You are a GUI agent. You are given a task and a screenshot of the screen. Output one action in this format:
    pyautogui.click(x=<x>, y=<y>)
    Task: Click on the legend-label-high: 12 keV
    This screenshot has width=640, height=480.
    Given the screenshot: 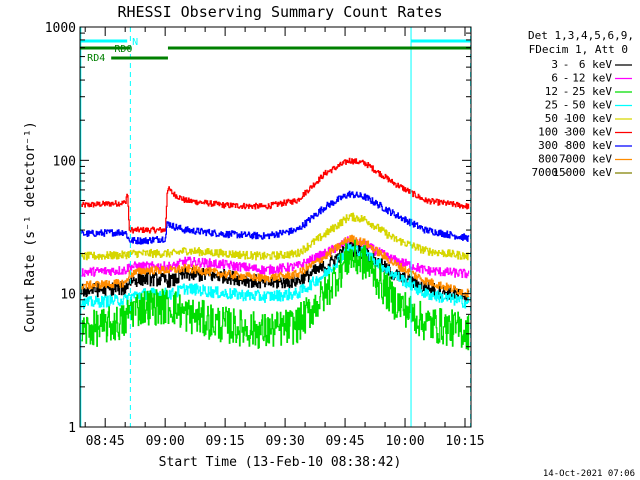 What is the action you would take?
    pyautogui.click(x=592, y=78)
    